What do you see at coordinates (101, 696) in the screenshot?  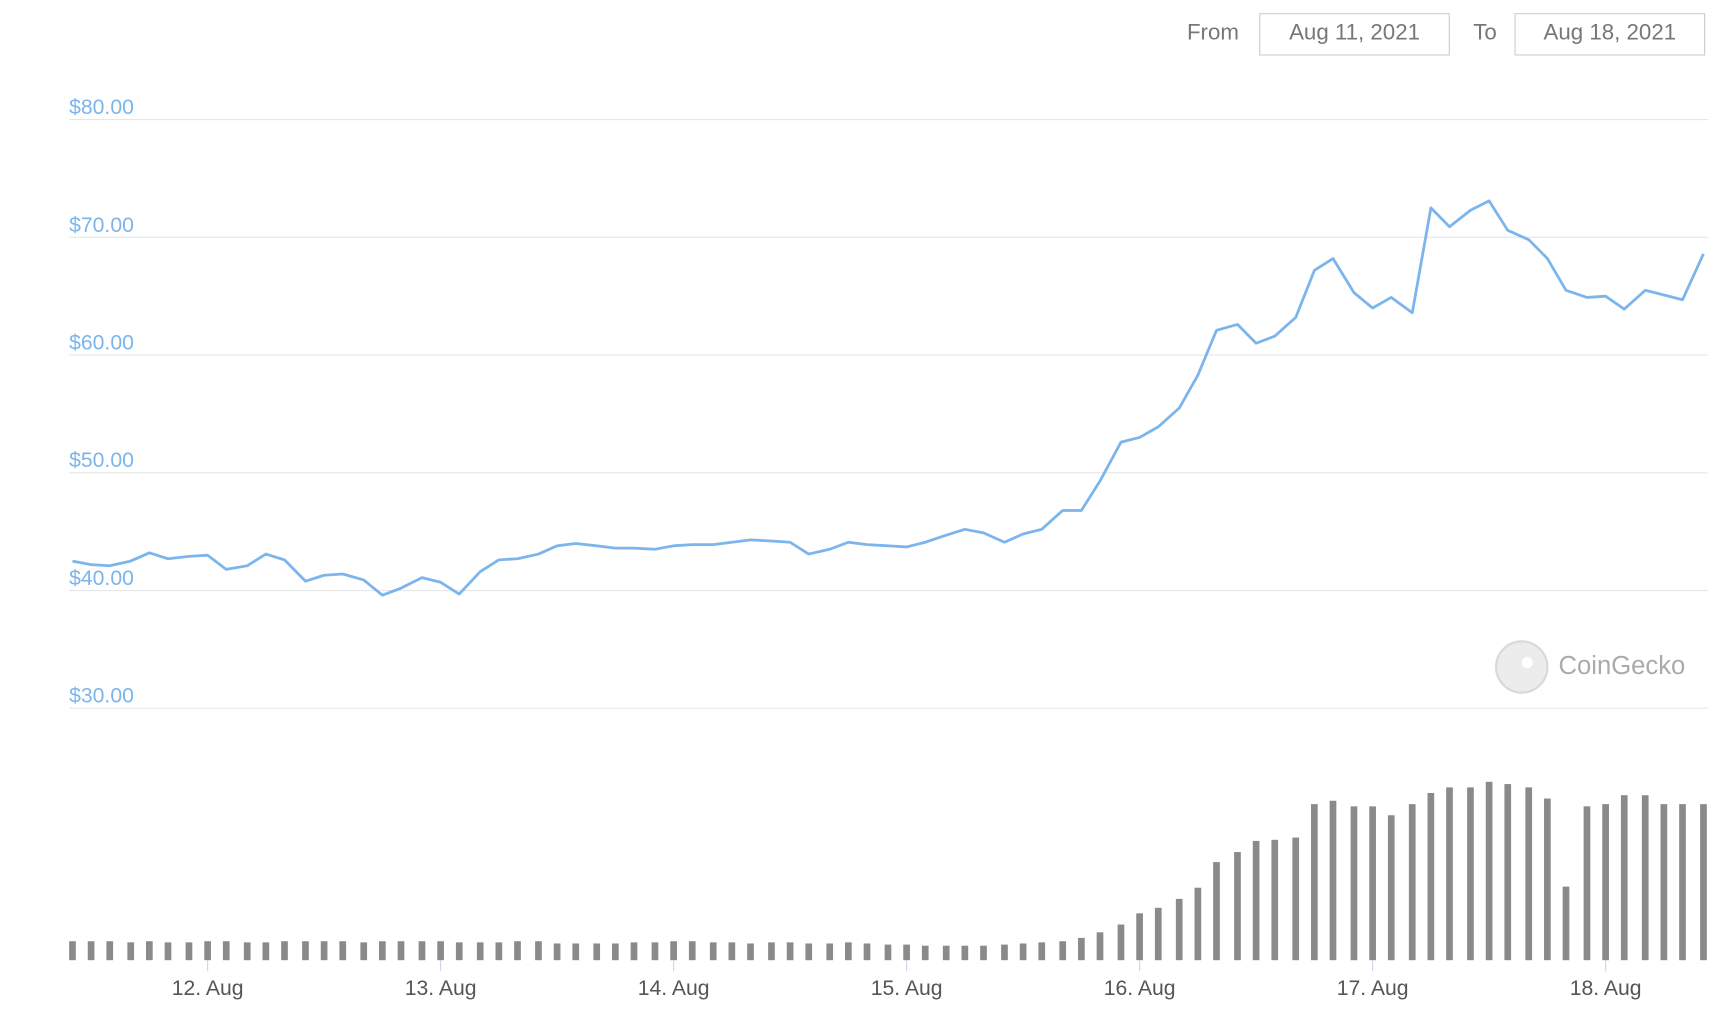 I see `y-tick-label: $30.00` at bounding box center [101, 696].